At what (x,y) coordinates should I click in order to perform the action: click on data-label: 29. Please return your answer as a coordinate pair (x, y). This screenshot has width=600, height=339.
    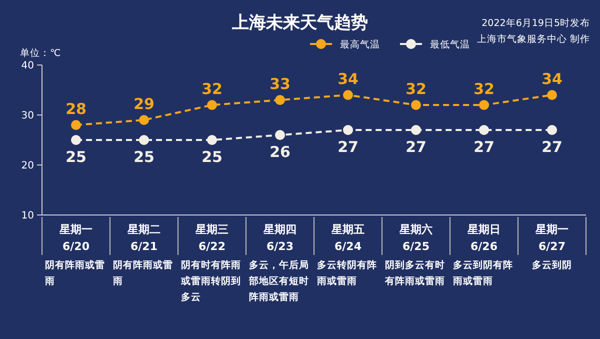
    Looking at the image, I should click on (144, 104).